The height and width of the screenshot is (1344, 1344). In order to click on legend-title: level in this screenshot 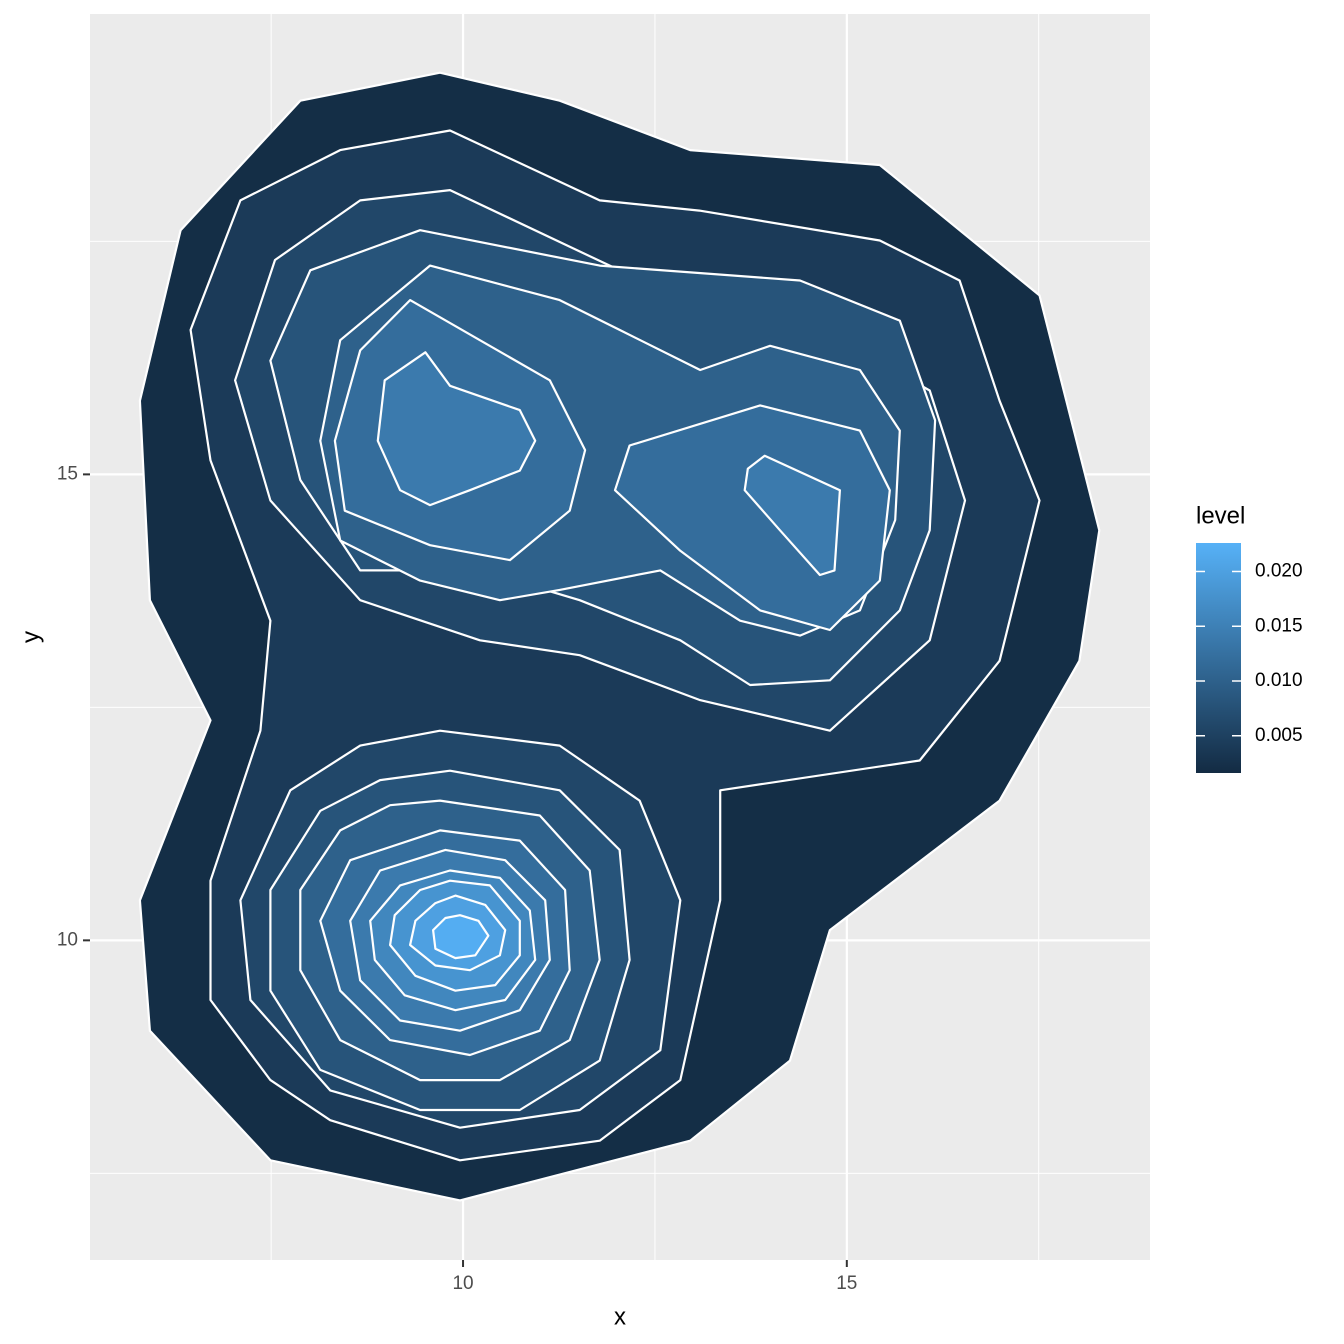, I will do `click(1220, 515)`.